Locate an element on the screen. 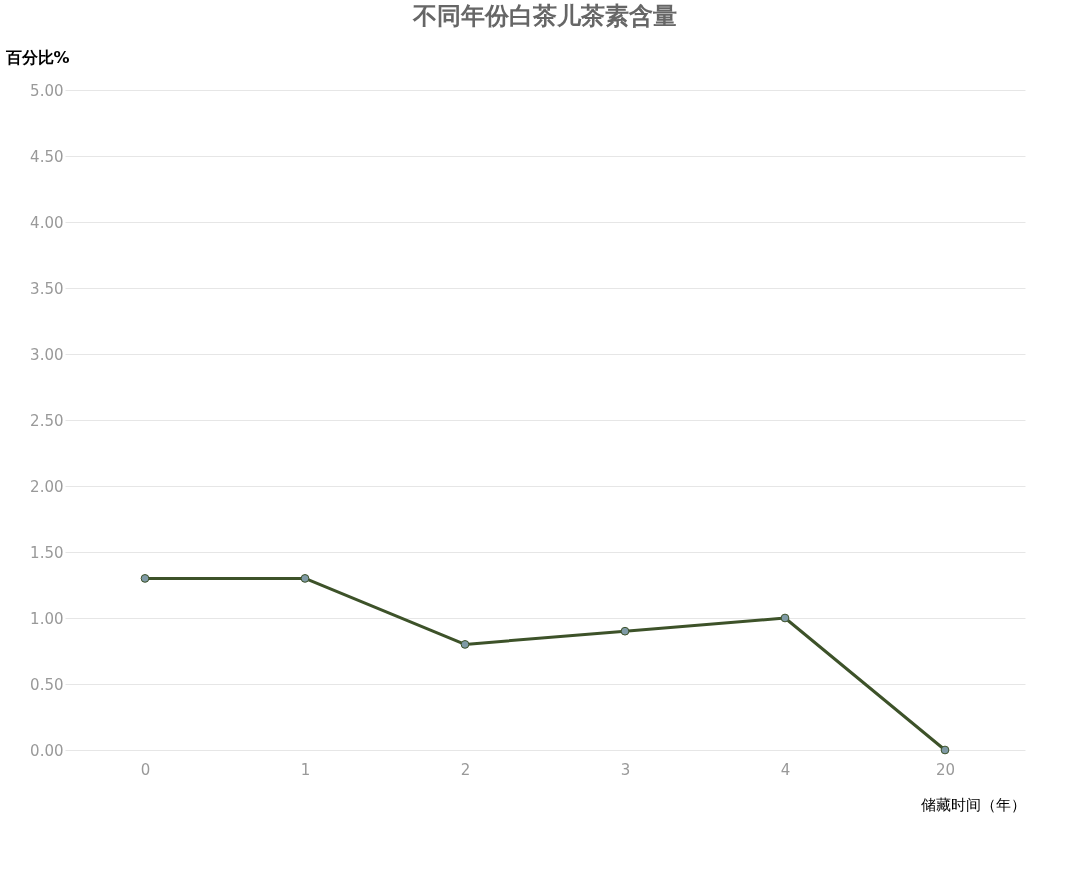 The width and height of the screenshot is (1080, 877). y-tick-label: 1.00 is located at coordinates (47, 618).